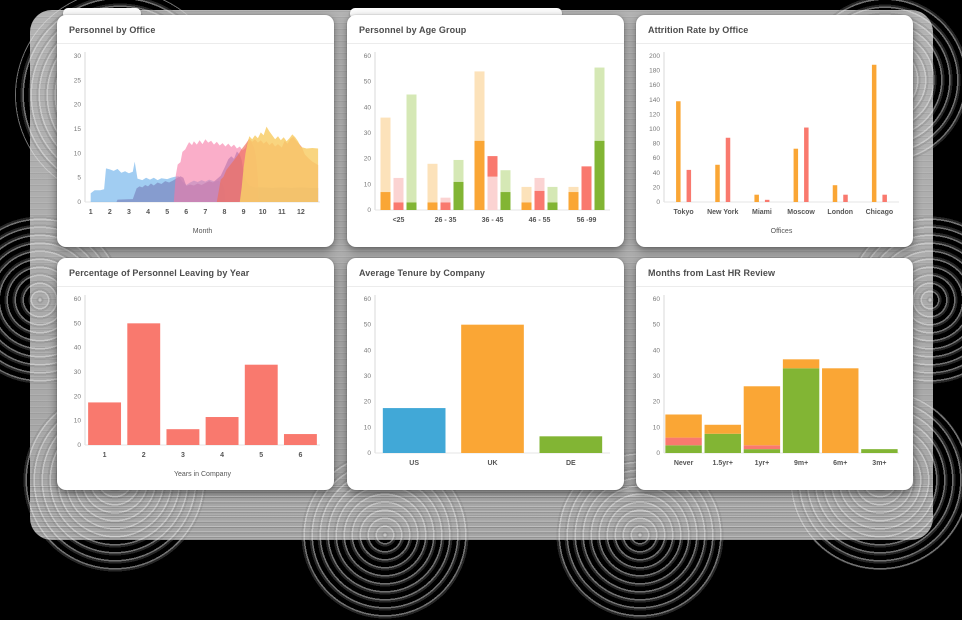 This screenshot has height=620, width=962. I want to click on svg-text: <25, so click(399, 220).